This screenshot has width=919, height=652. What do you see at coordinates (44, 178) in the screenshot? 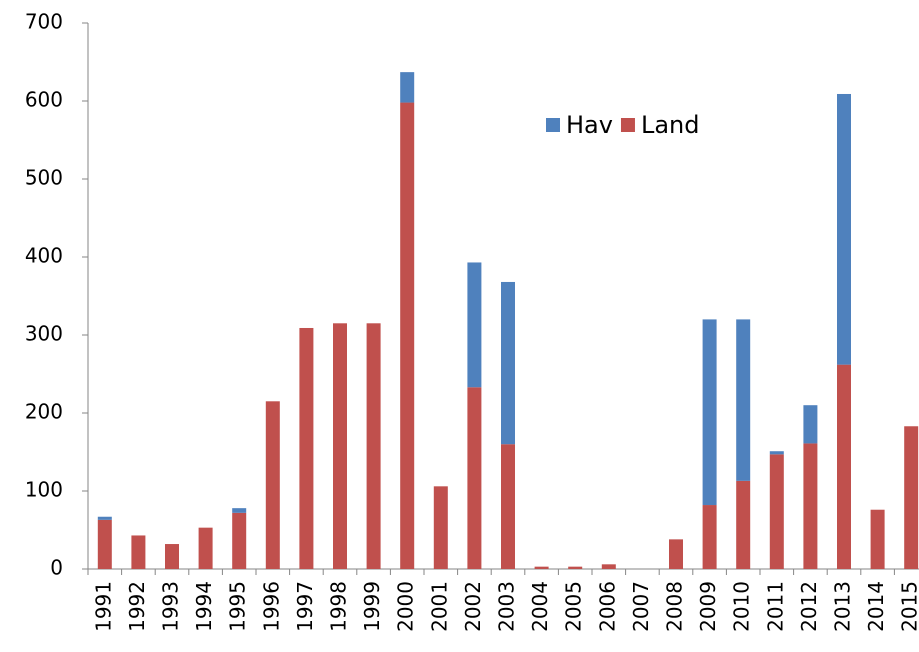
I see `y-tick-label: 500` at bounding box center [44, 178].